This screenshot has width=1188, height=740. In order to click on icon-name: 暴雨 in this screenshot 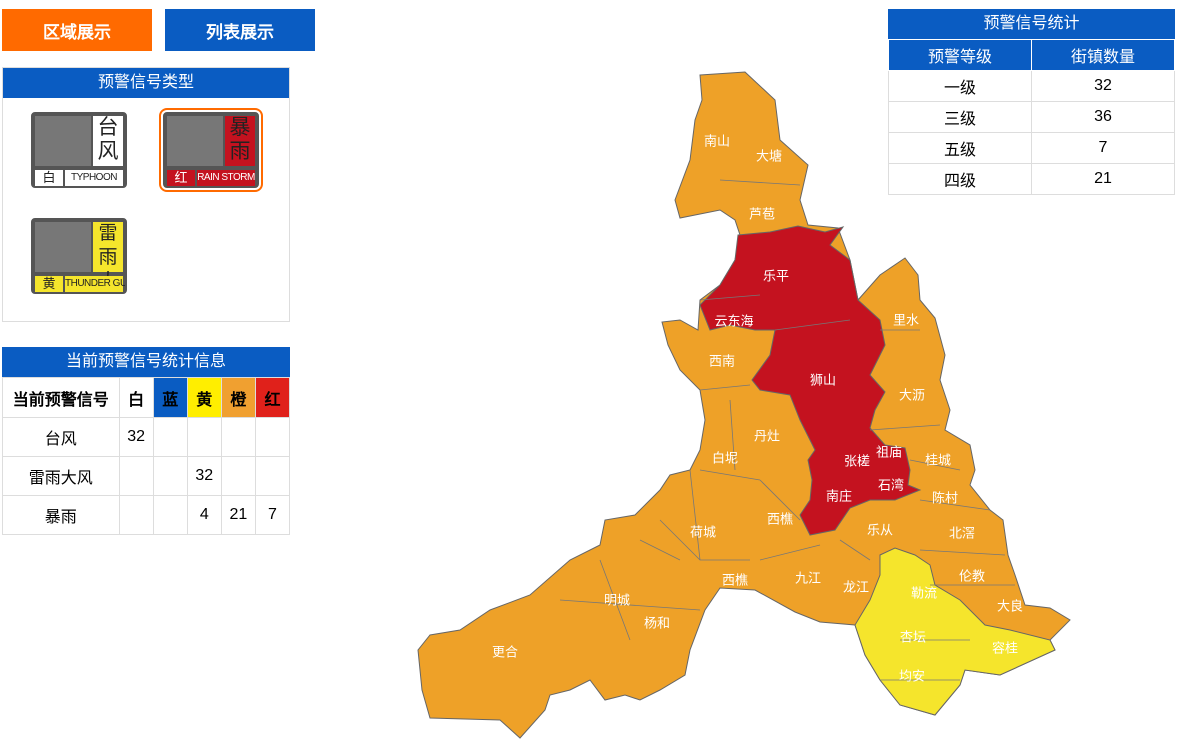, I will do `click(240, 141)`.